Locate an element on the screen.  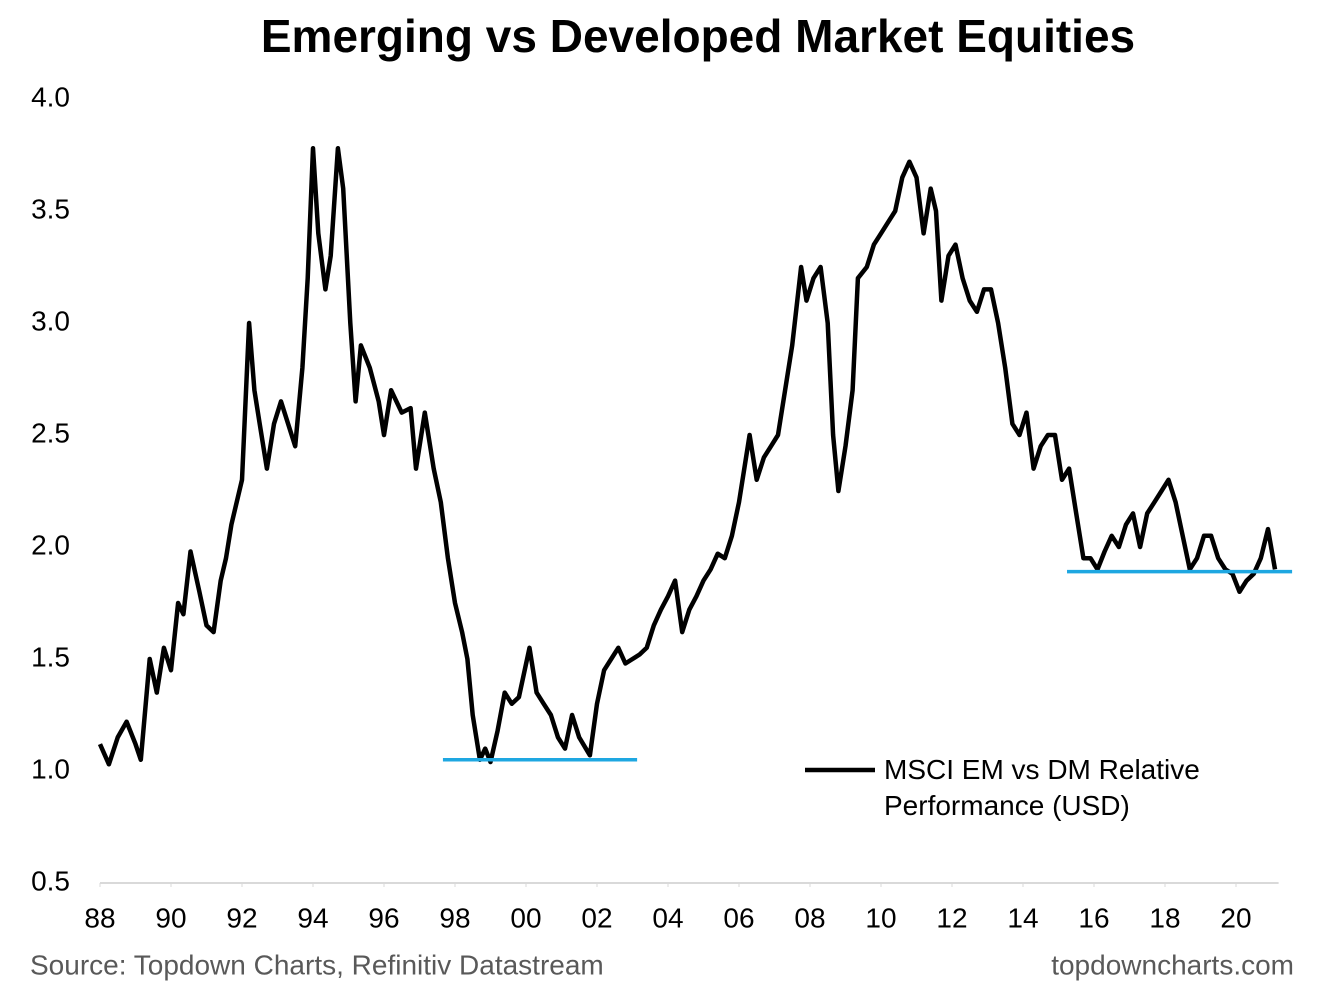
y-tick-label: 0.5 is located at coordinates (50, 880).